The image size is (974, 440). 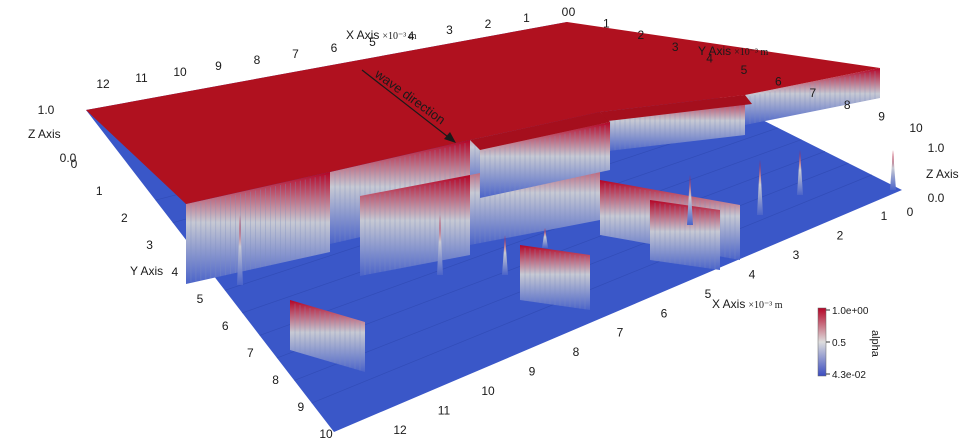 I want to click on x-tick-front: 9, so click(x=532, y=372).